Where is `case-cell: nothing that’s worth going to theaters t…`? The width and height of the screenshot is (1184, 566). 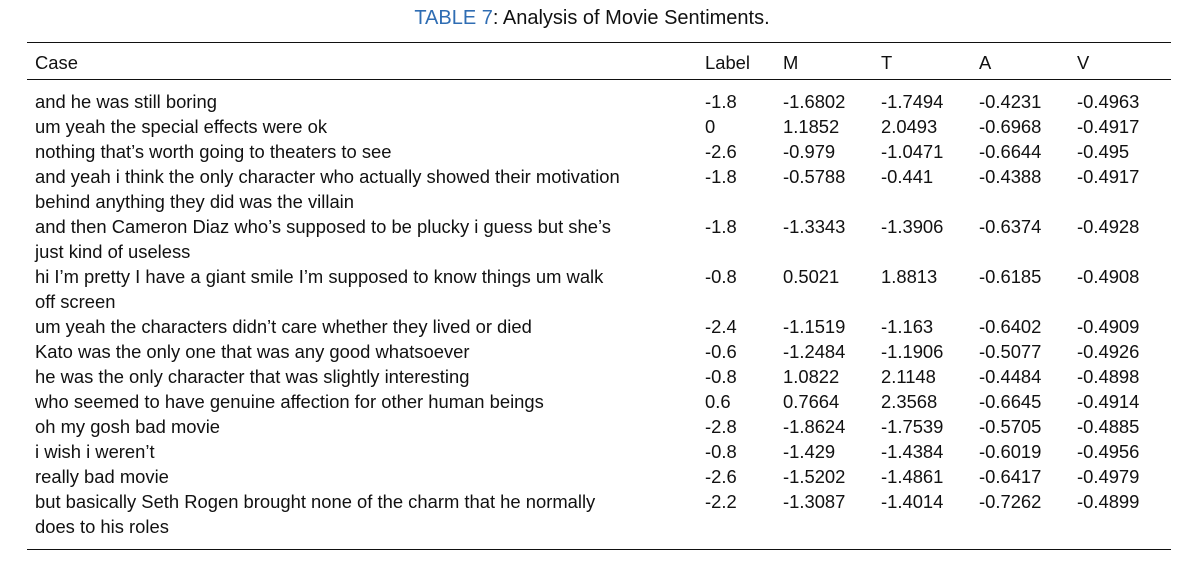
case-cell: nothing that’s worth going to theaters t… is located at coordinates (370, 151).